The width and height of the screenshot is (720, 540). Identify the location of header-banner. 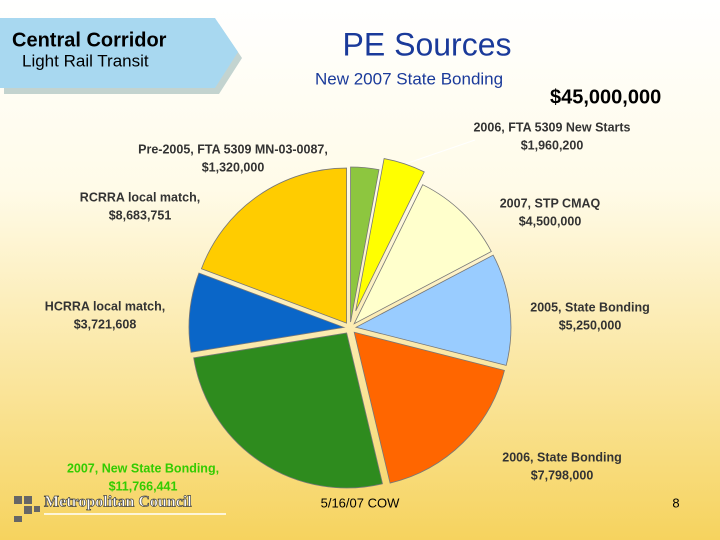
(119, 53).